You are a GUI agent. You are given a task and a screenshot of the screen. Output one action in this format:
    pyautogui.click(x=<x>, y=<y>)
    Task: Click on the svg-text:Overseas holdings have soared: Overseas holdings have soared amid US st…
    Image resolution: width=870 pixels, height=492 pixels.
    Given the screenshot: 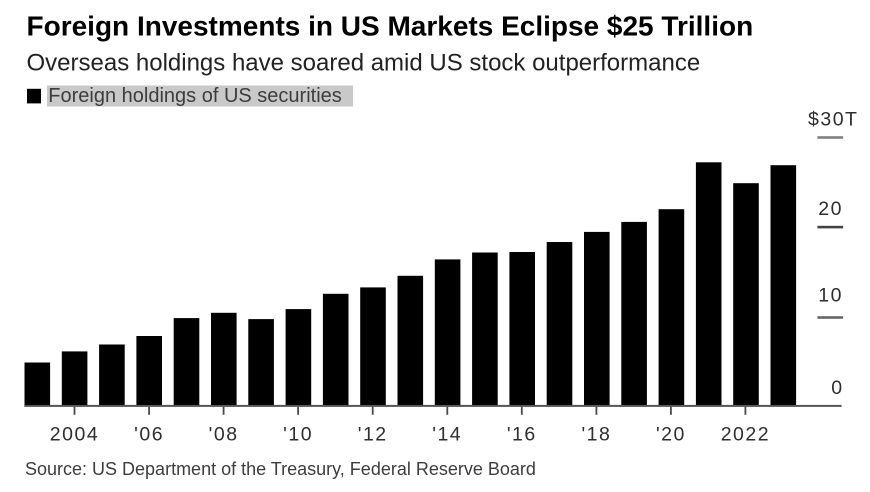 What is the action you would take?
    pyautogui.click(x=364, y=63)
    